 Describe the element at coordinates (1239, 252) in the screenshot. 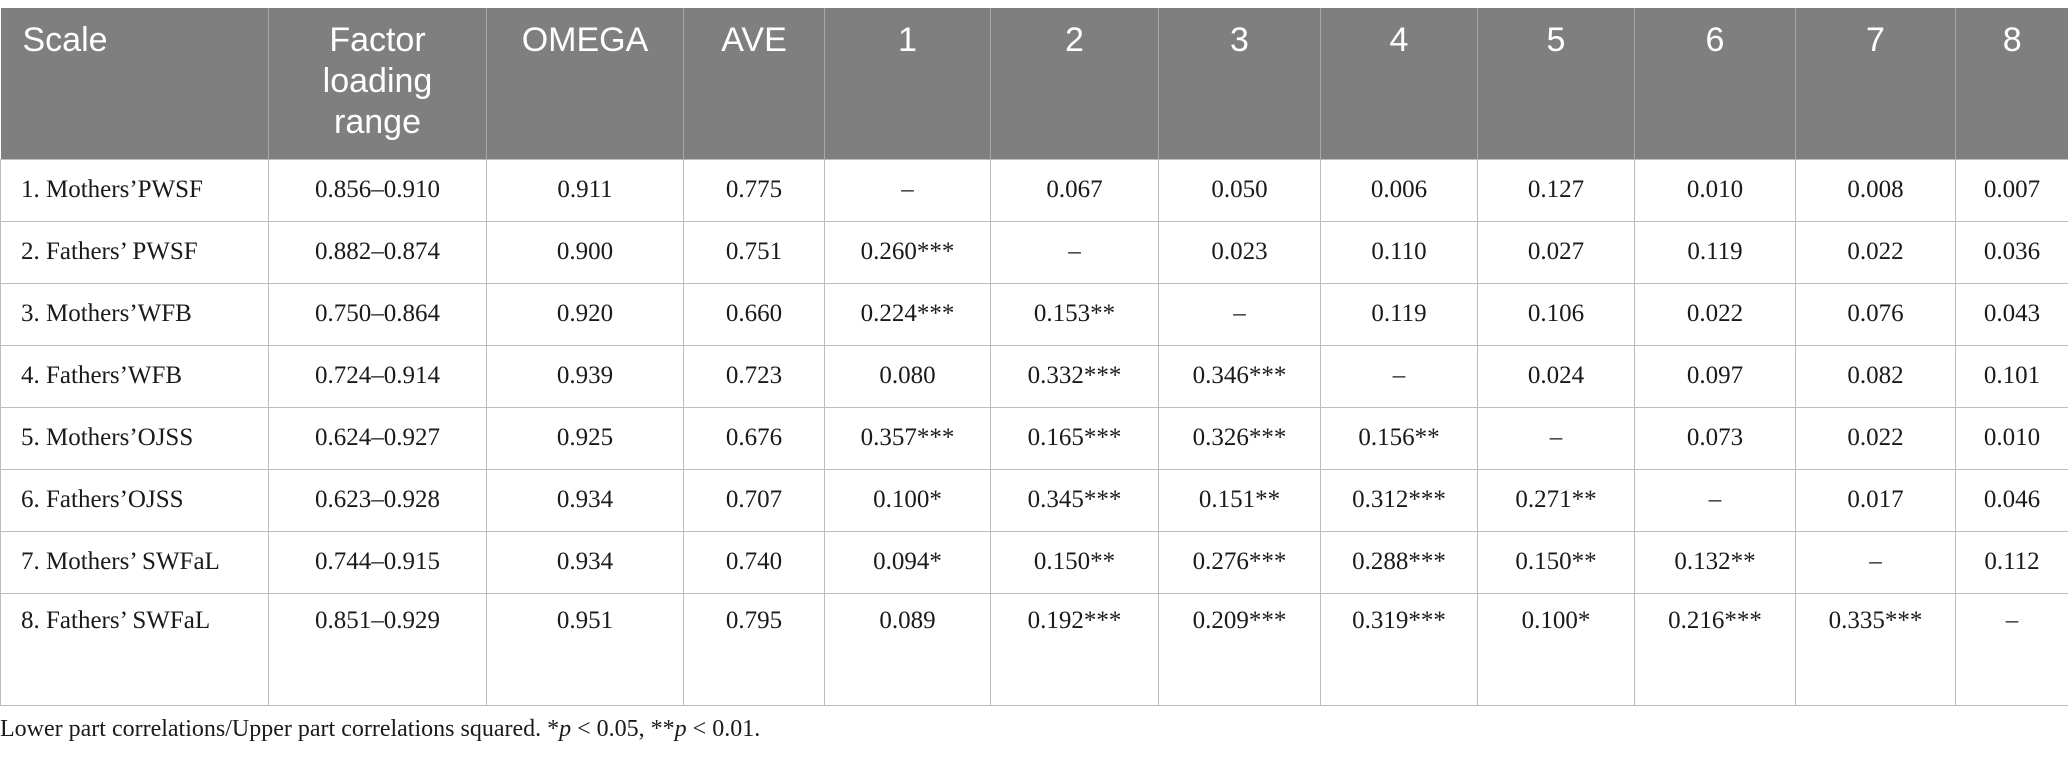

I see `table-cell: 0.023` at that location.